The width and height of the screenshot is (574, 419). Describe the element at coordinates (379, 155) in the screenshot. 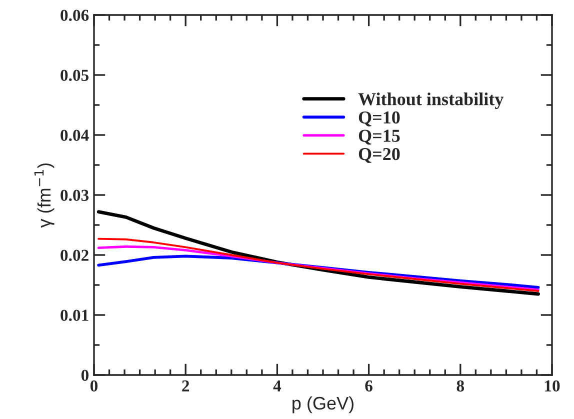

I see `legend-label: Q=20` at that location.